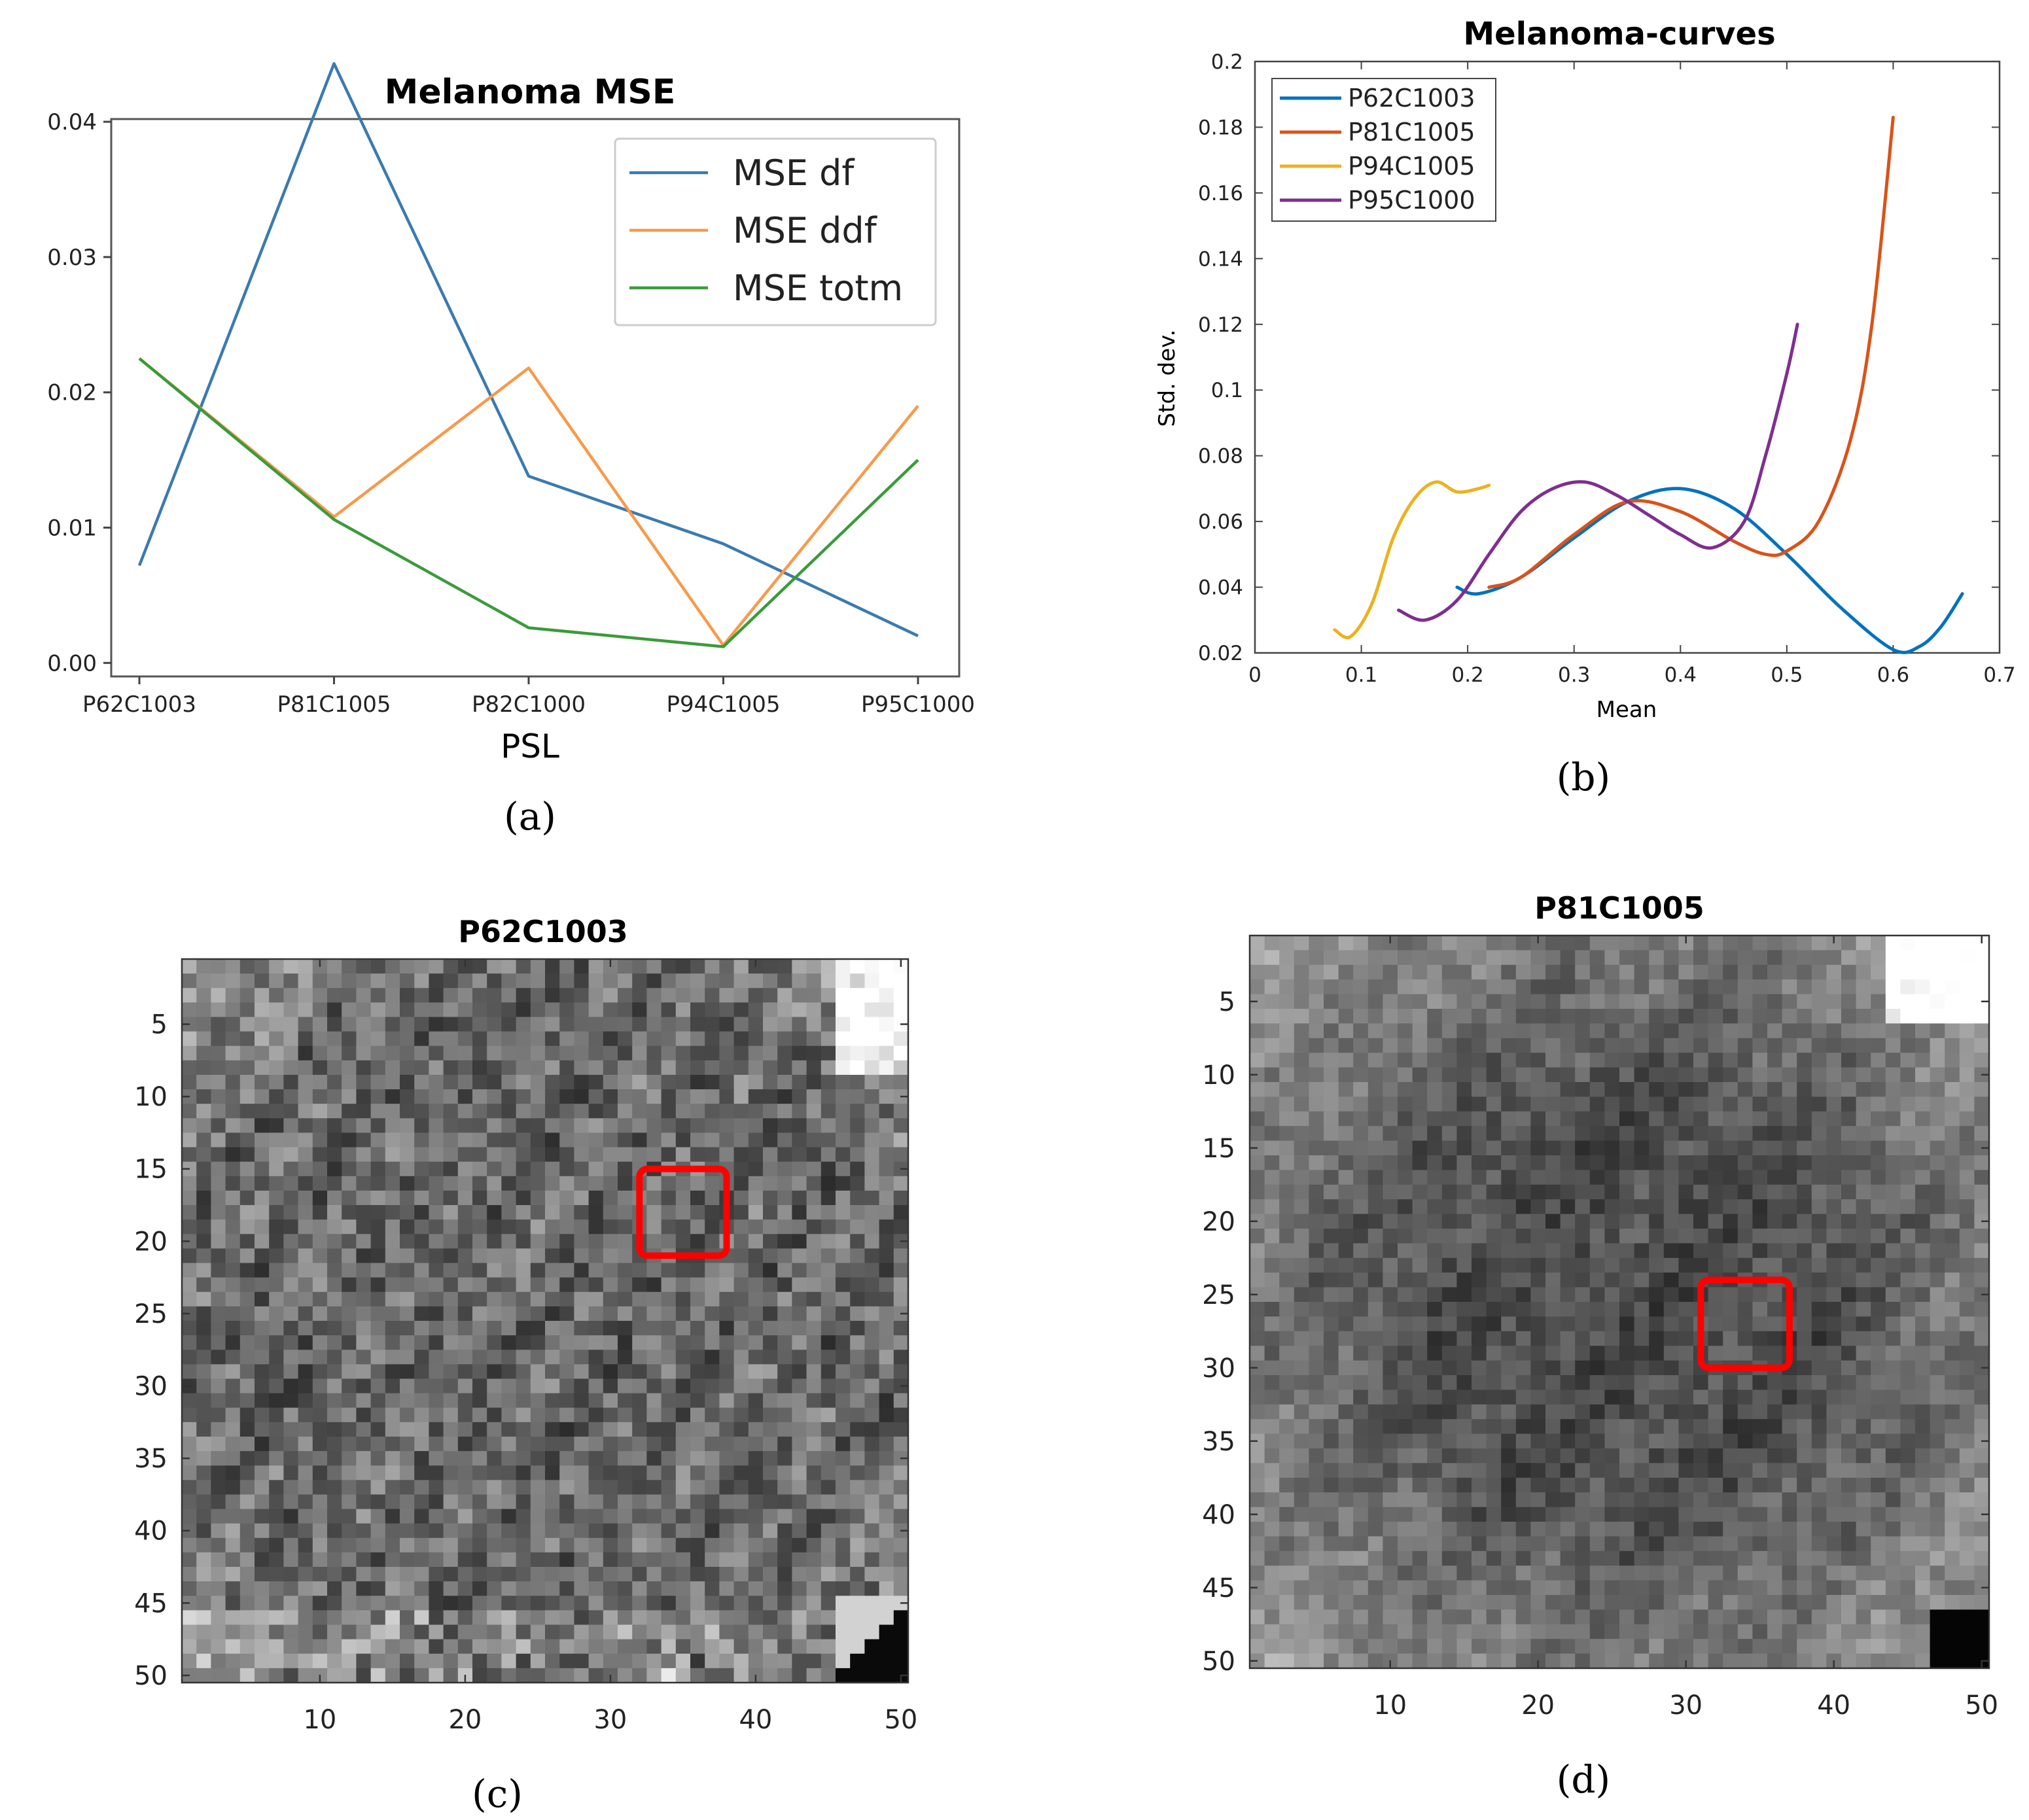 Image resolution: width=2029 pixels, height=1820 pixels. What do you see at coordinates (72, 663) in the screenshot?
I see `panel-a-ytick-label: 0.00` at bounding box center [72, 663].